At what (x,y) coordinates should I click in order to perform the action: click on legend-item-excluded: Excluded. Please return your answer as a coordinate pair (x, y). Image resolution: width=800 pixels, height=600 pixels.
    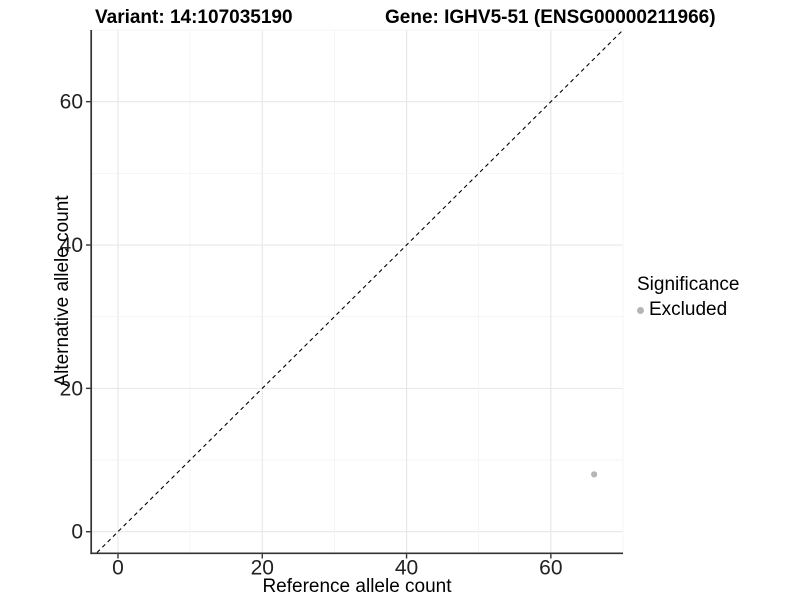
    Looking at the image, I should click on (688, 310).